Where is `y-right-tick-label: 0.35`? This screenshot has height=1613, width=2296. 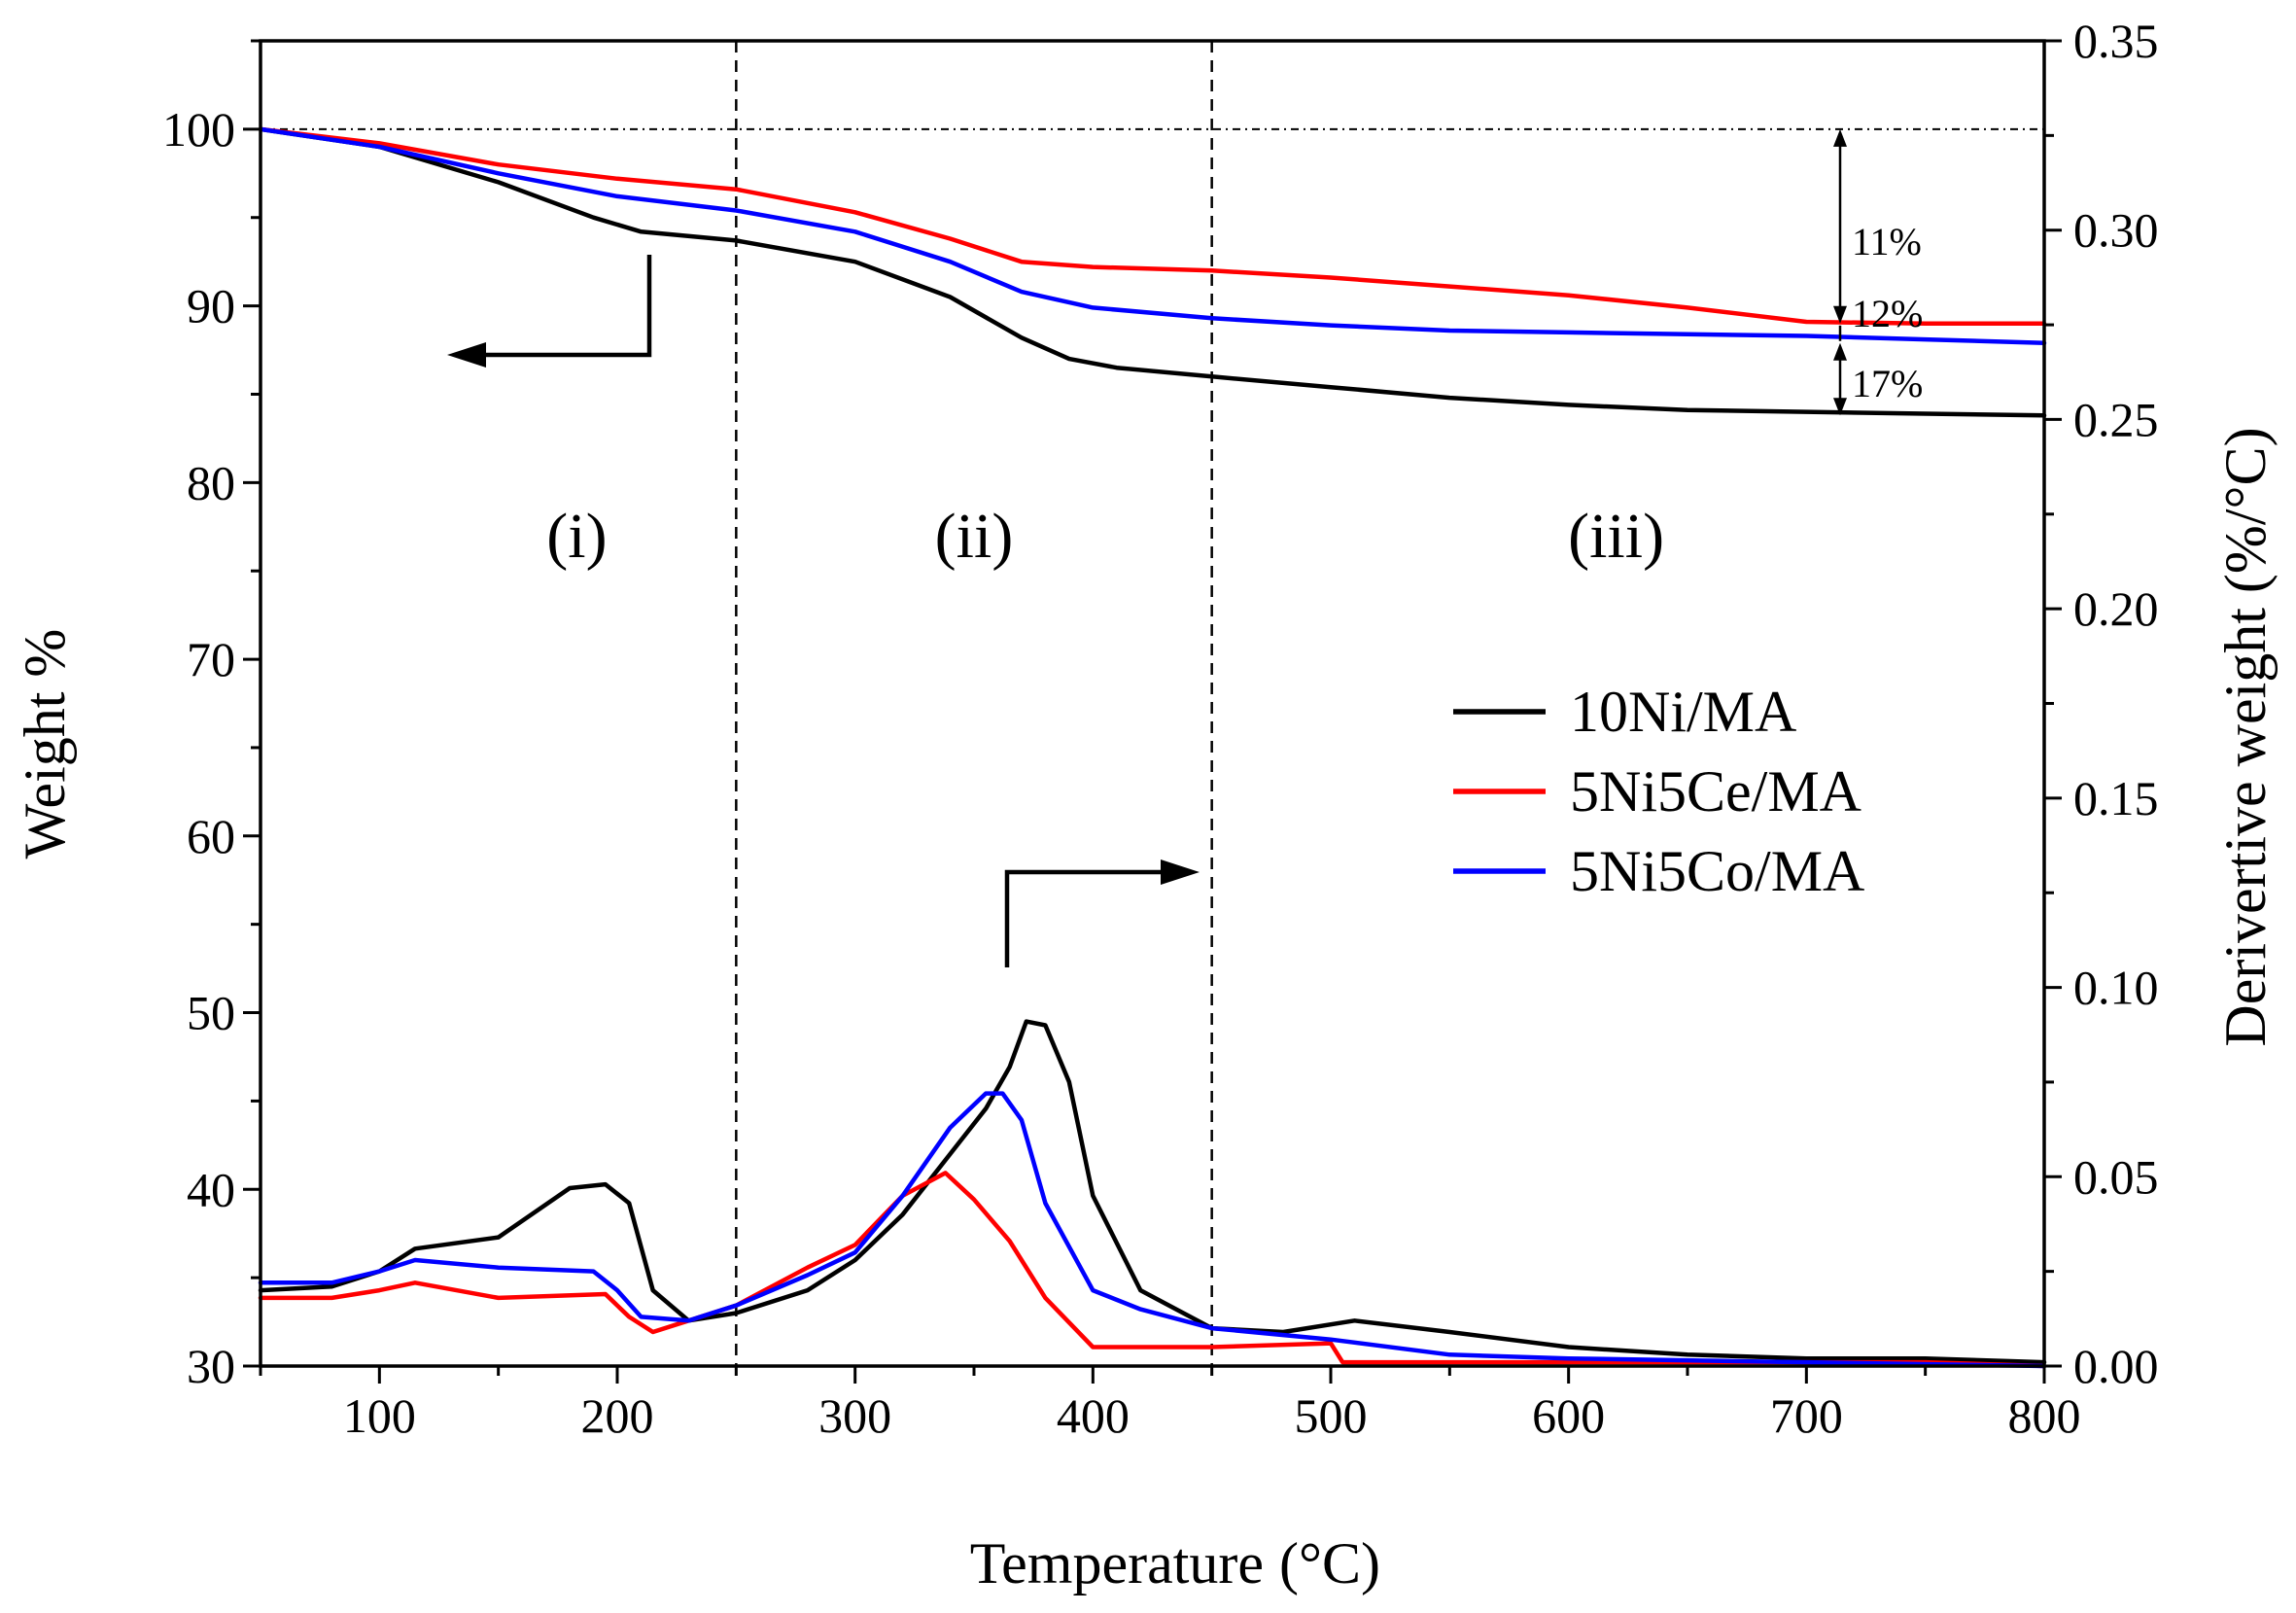 y-right-tick-label: 0.35 is located at coordinates (2116, 41).